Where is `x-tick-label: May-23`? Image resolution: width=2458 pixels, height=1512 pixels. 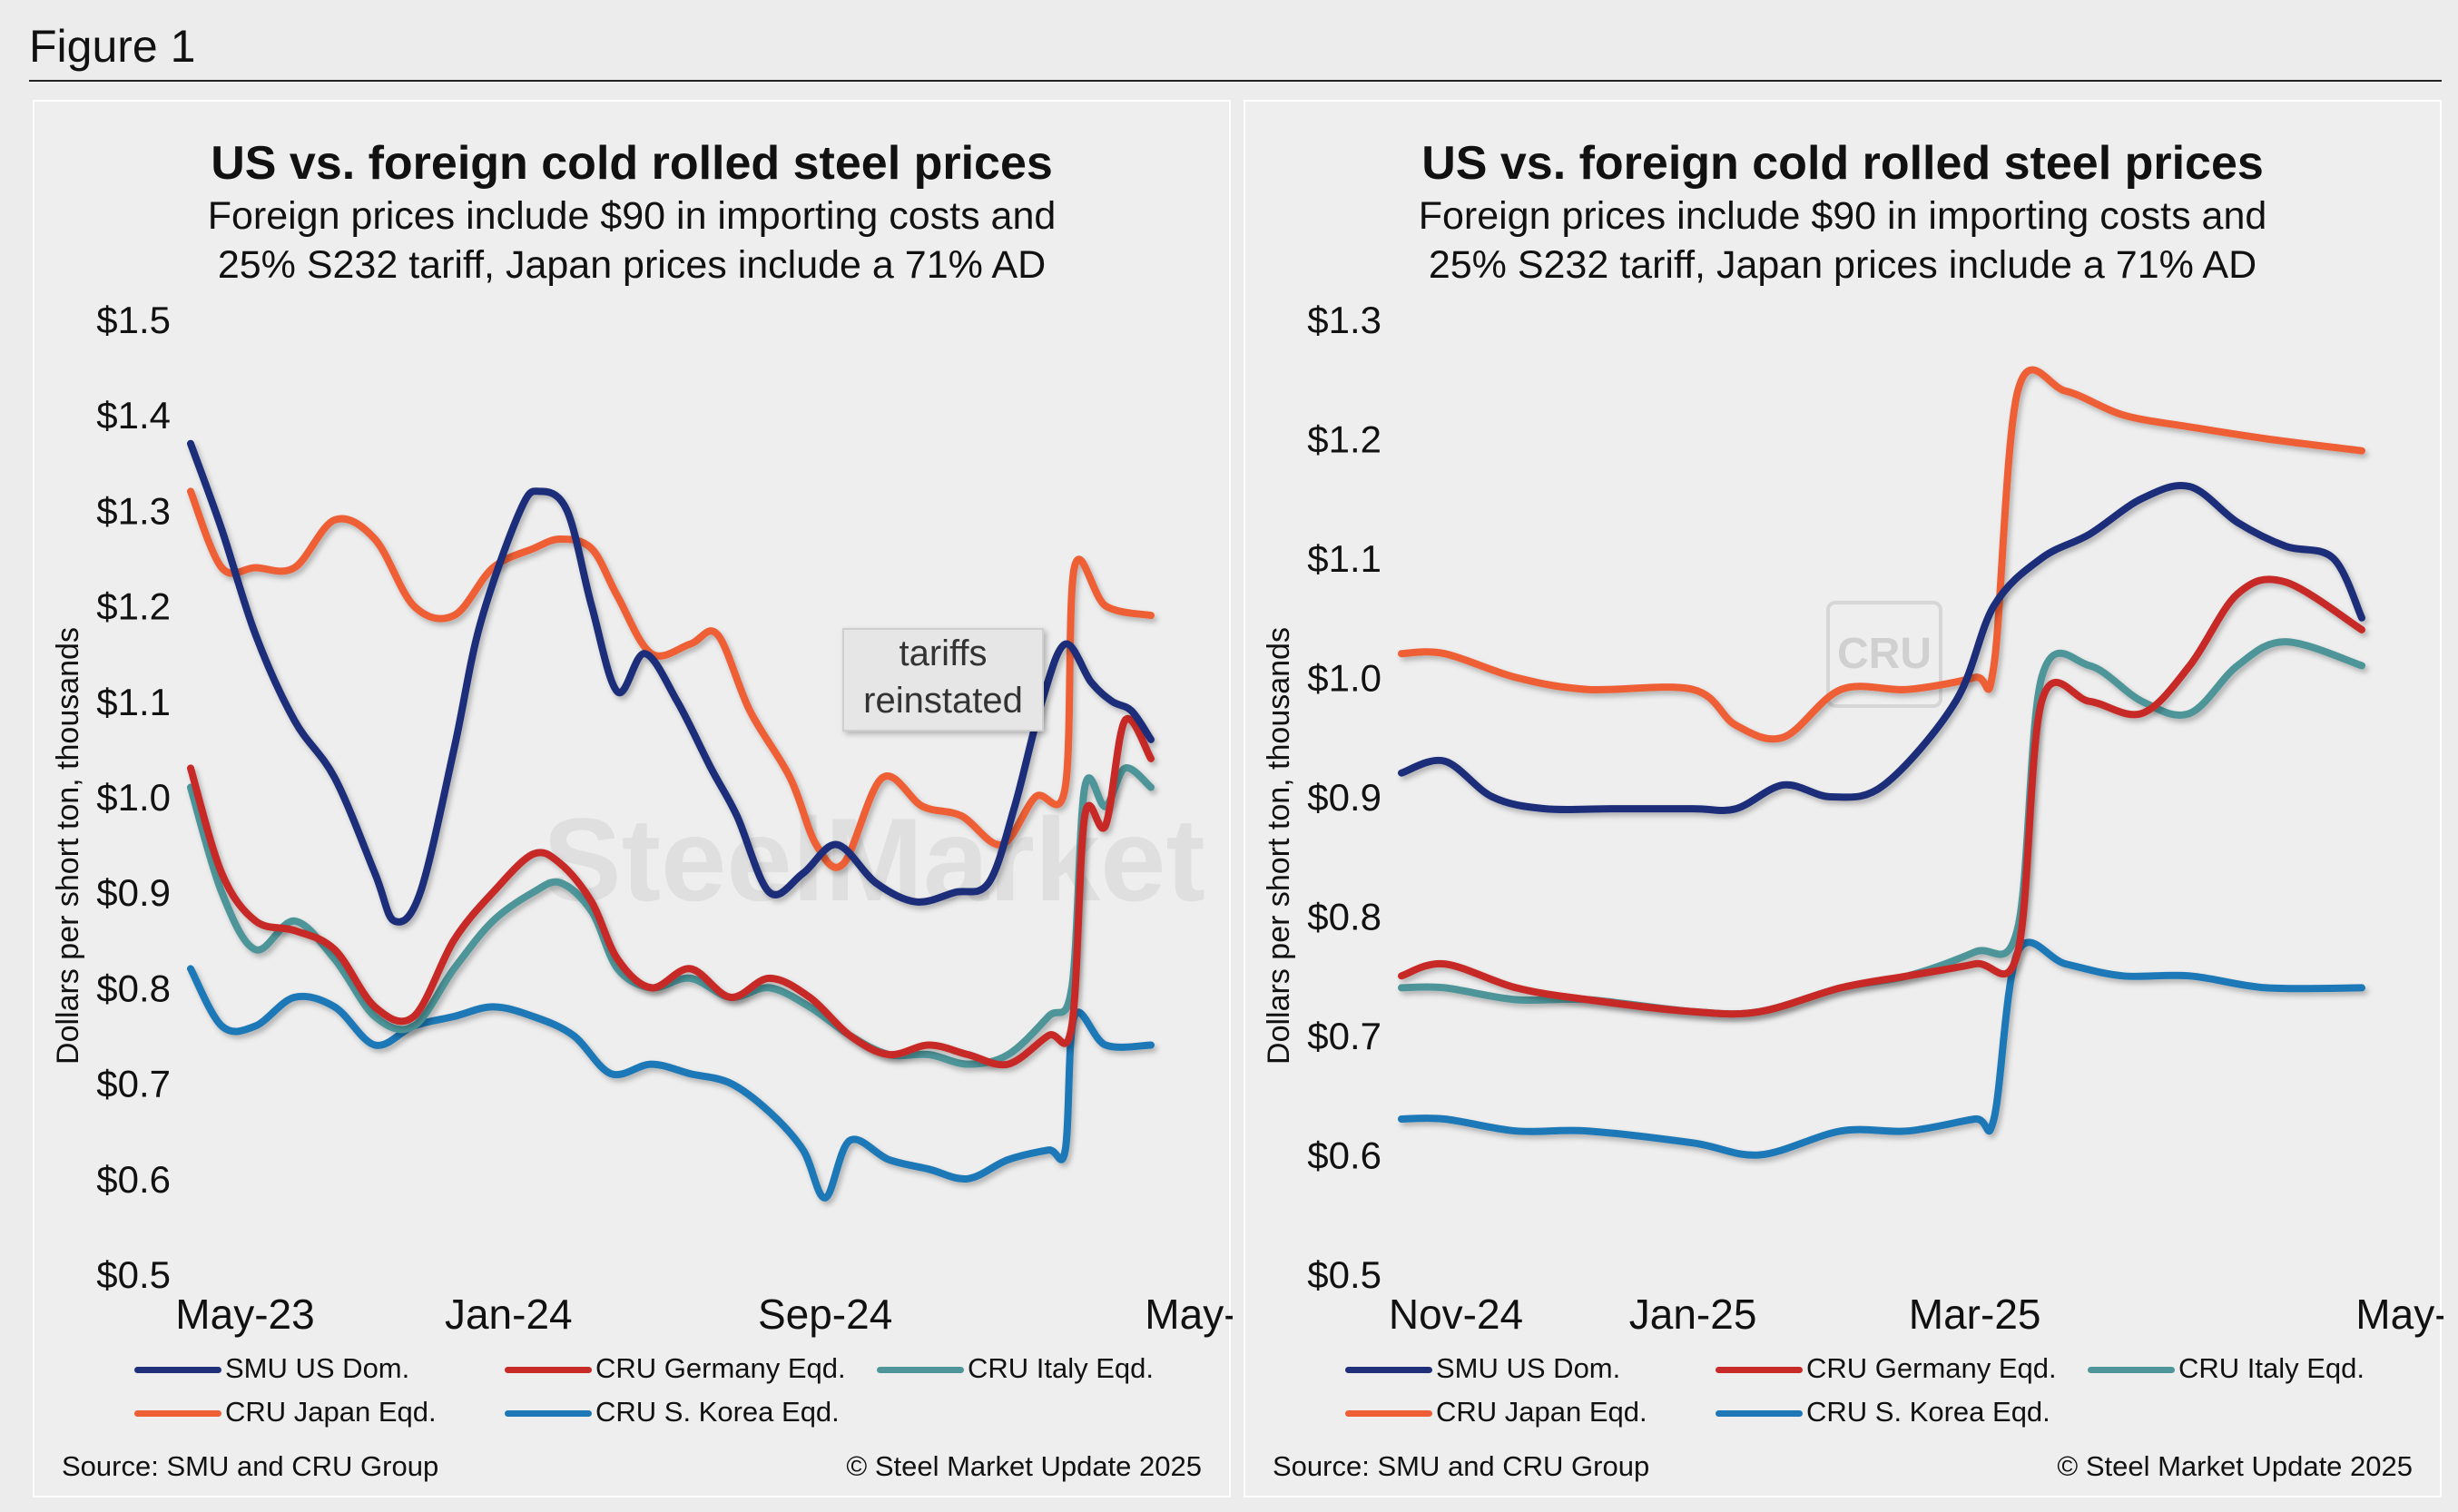 x-tick-label: May-23 is located at coordinates (245, 1314).